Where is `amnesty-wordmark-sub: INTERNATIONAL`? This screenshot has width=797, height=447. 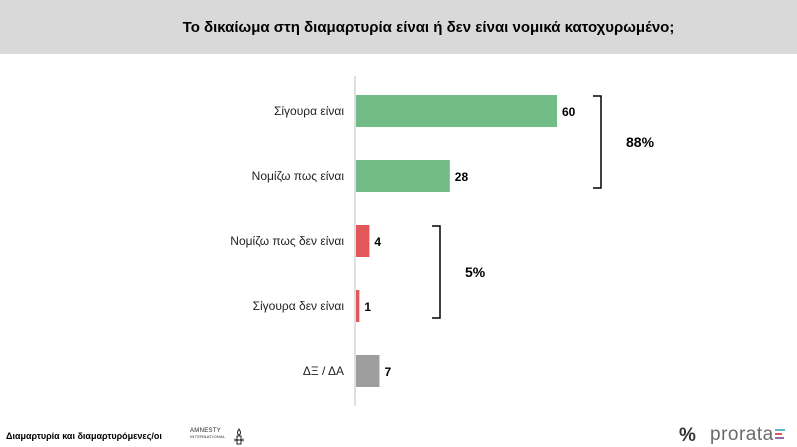
amnesty-wordmark-sub: INTERNATIONAL is located at coordinates (208, 436).